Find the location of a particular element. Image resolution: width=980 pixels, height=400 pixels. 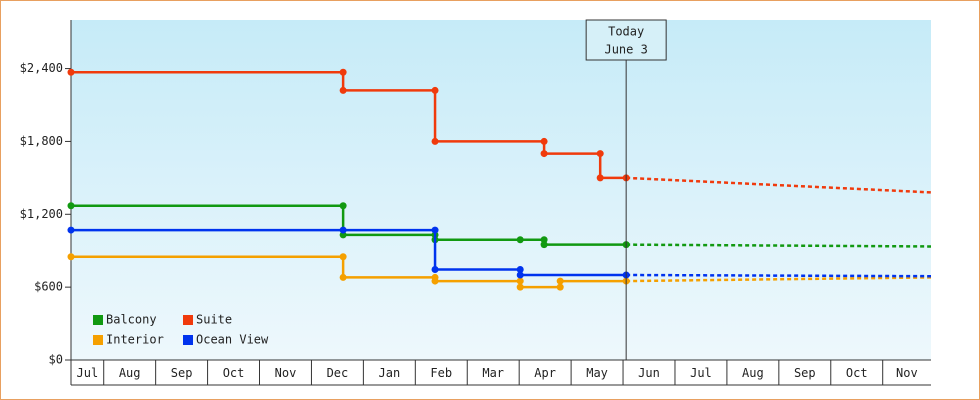

x-tick-label: Apr is located at coordinates (545, 373).